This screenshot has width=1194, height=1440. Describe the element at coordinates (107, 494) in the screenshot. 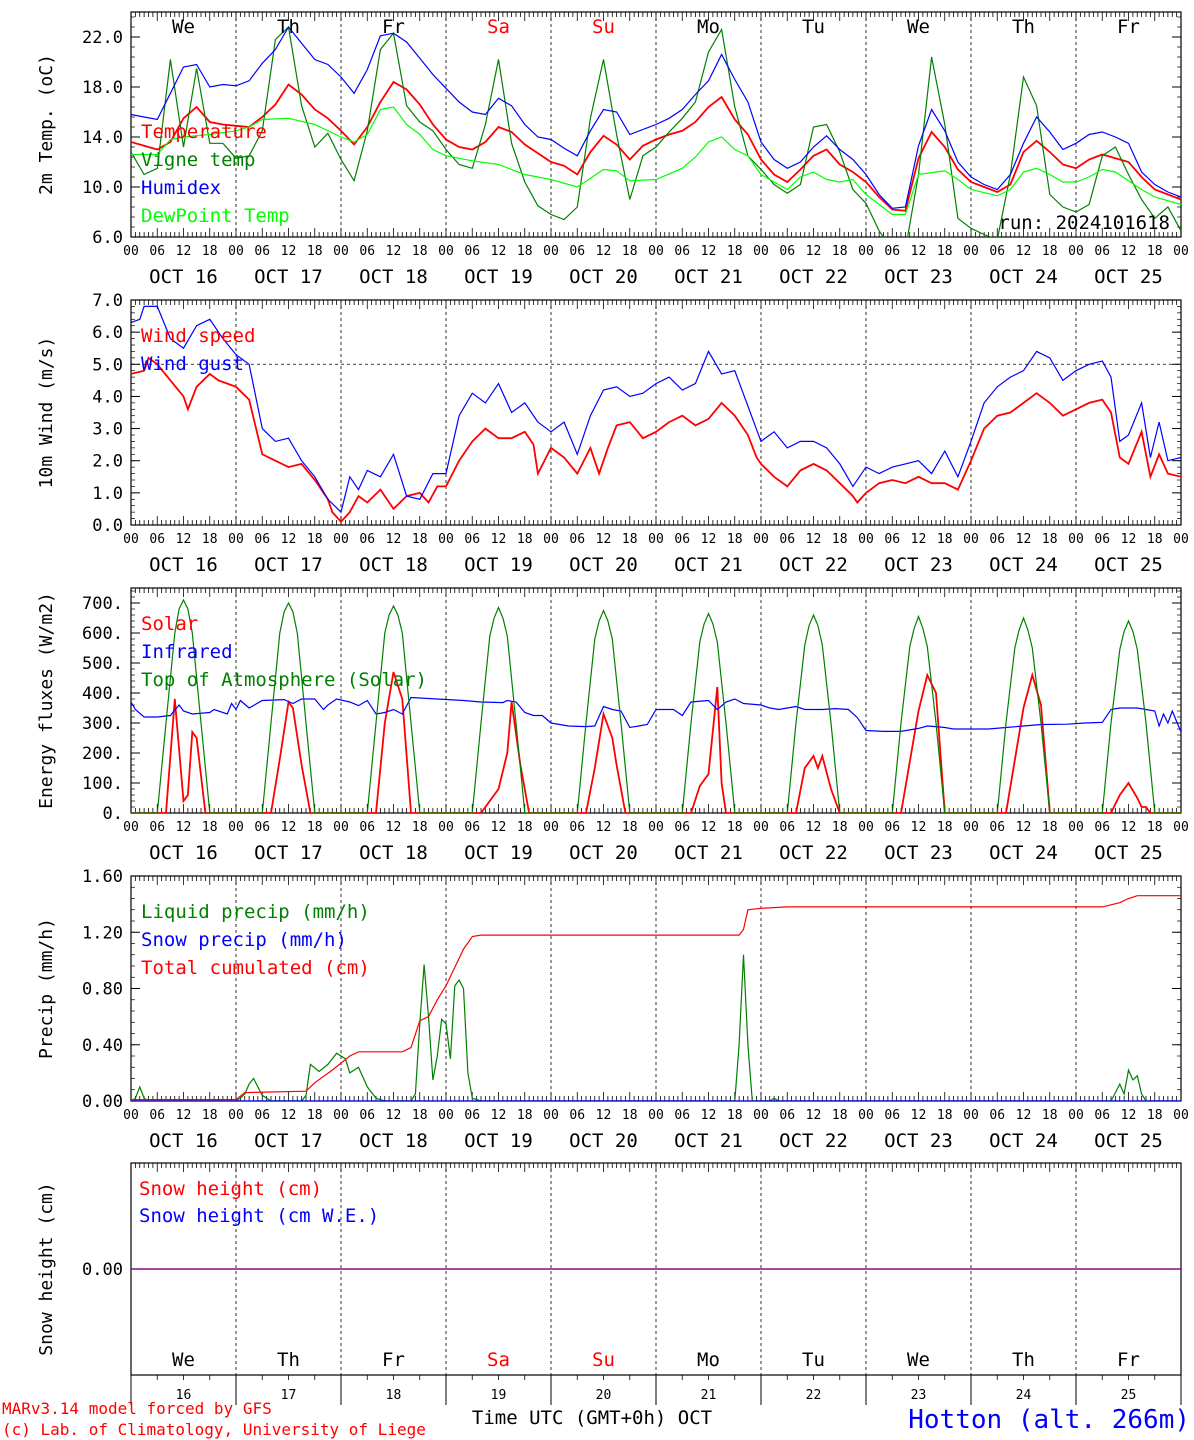

I see `y-tick-label: 1.0` at that location.